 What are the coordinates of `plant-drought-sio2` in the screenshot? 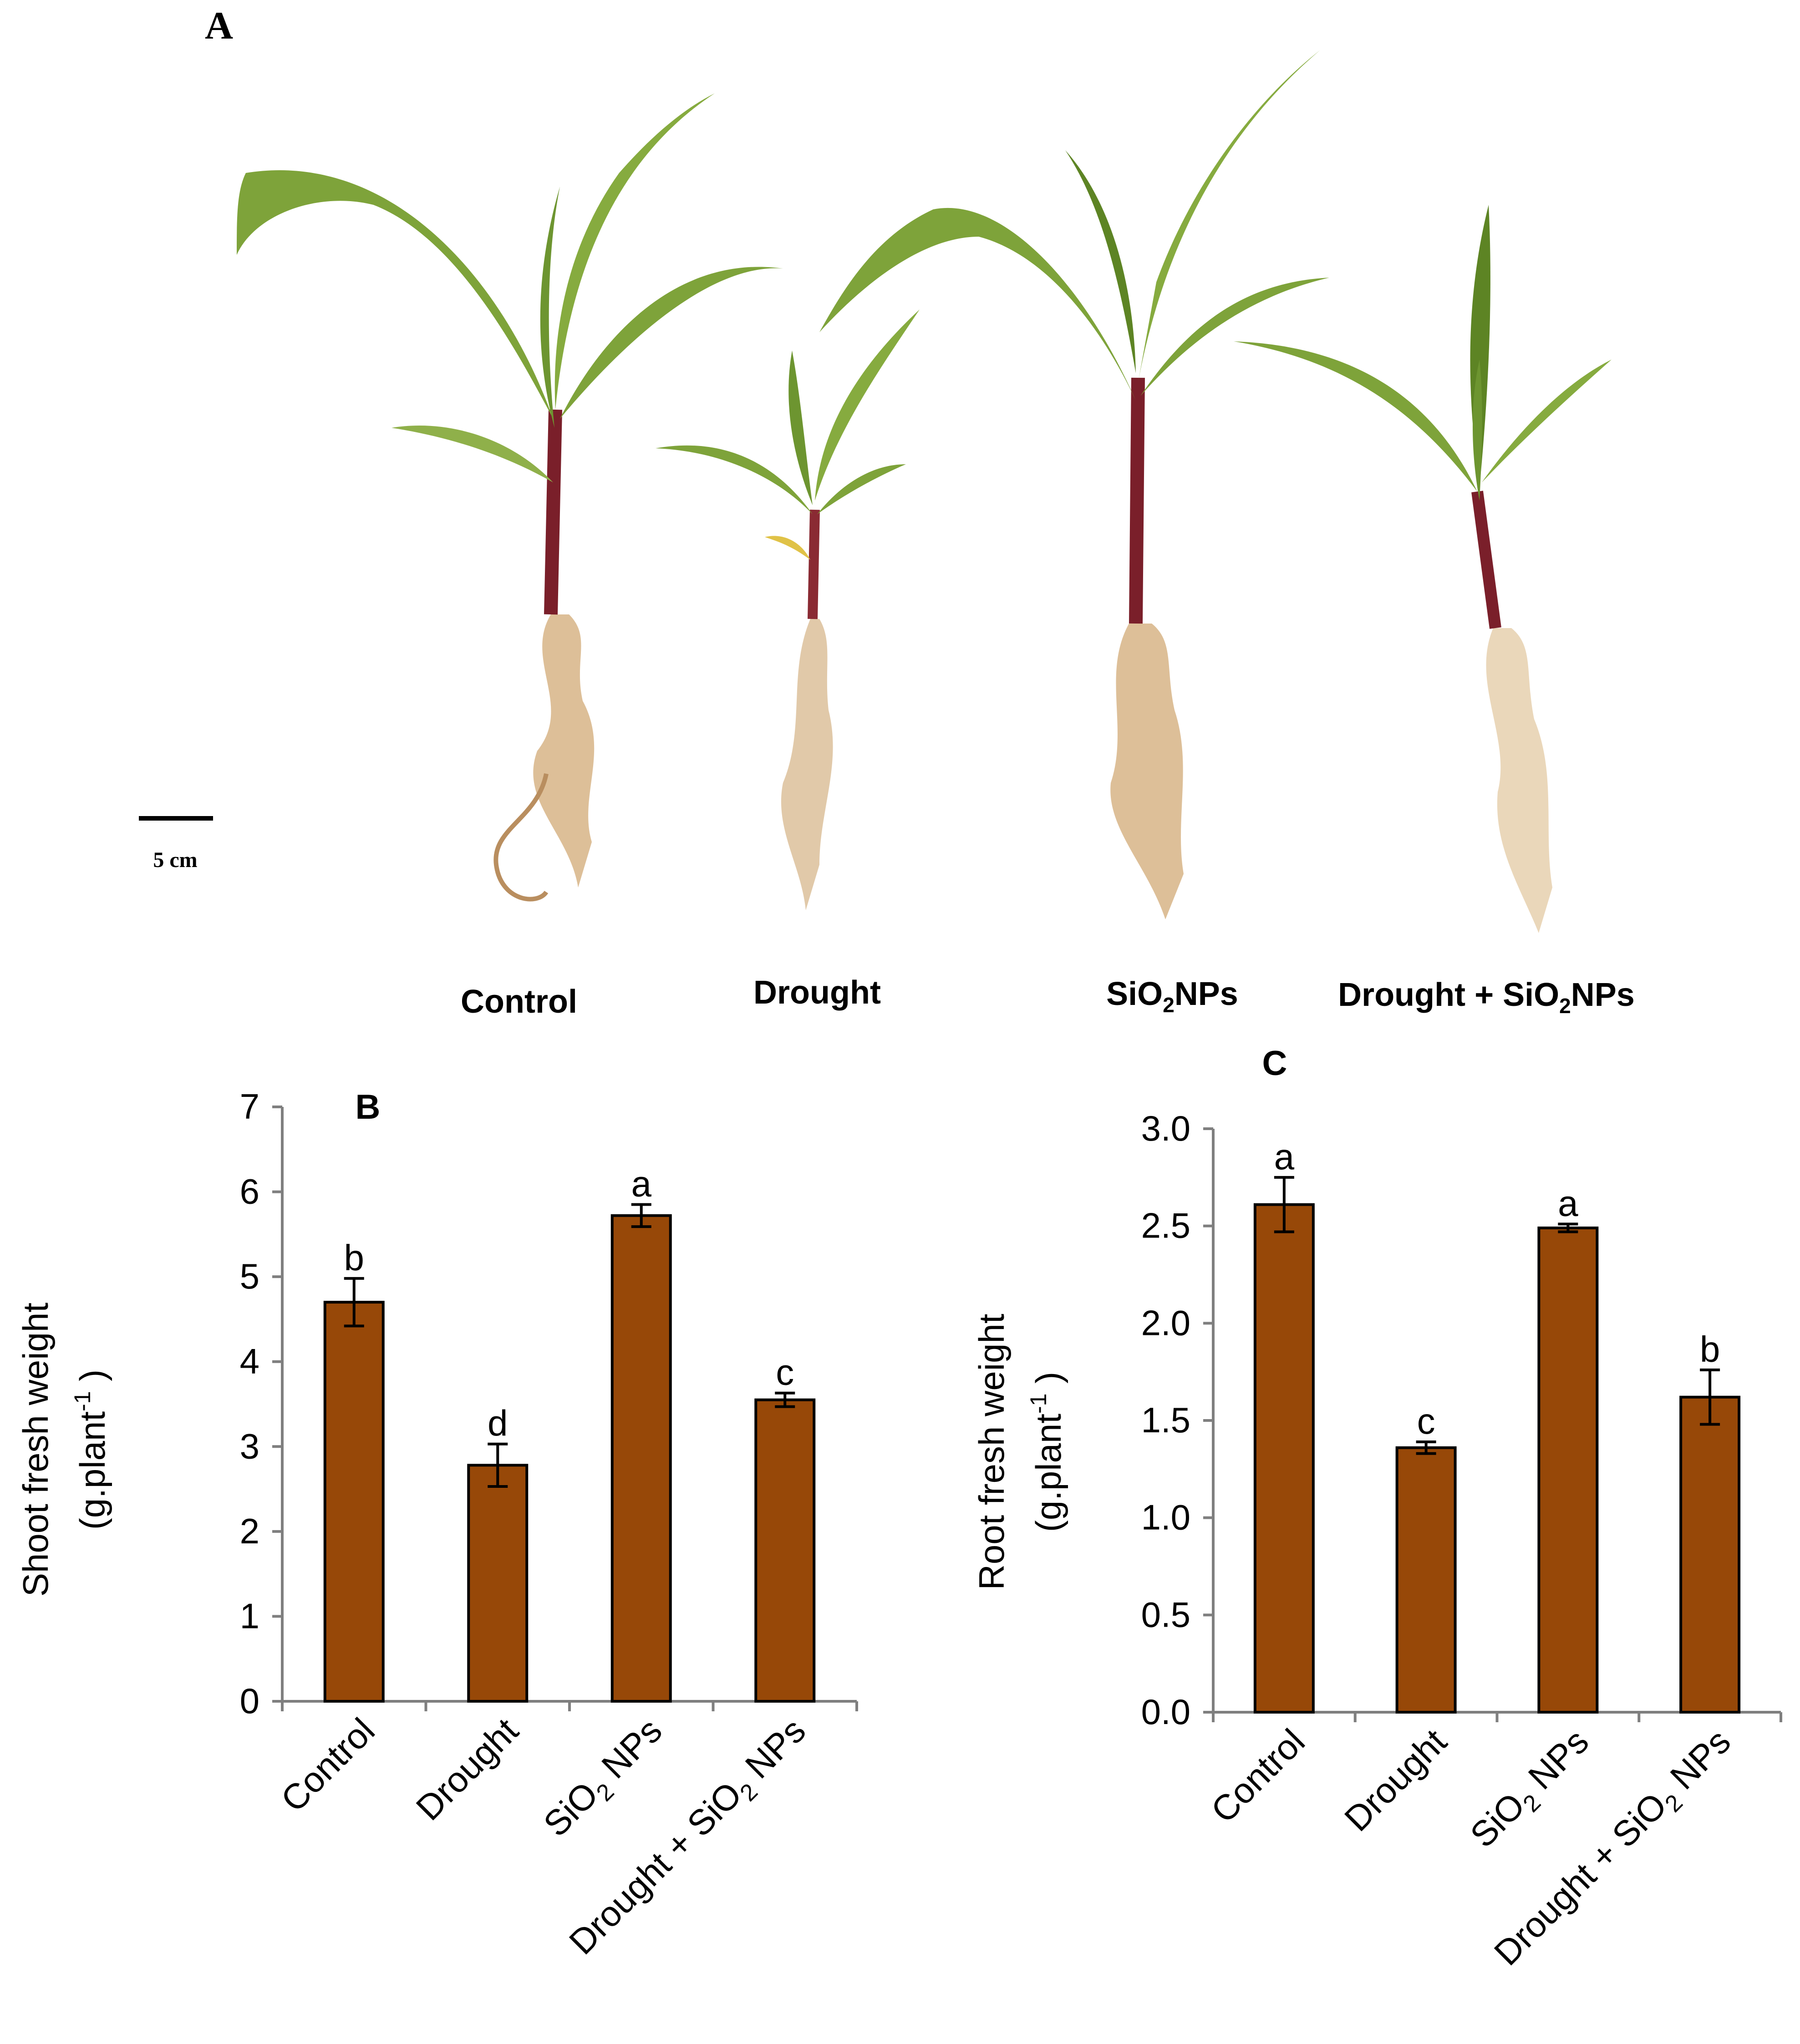 It's located at (1423, 569).